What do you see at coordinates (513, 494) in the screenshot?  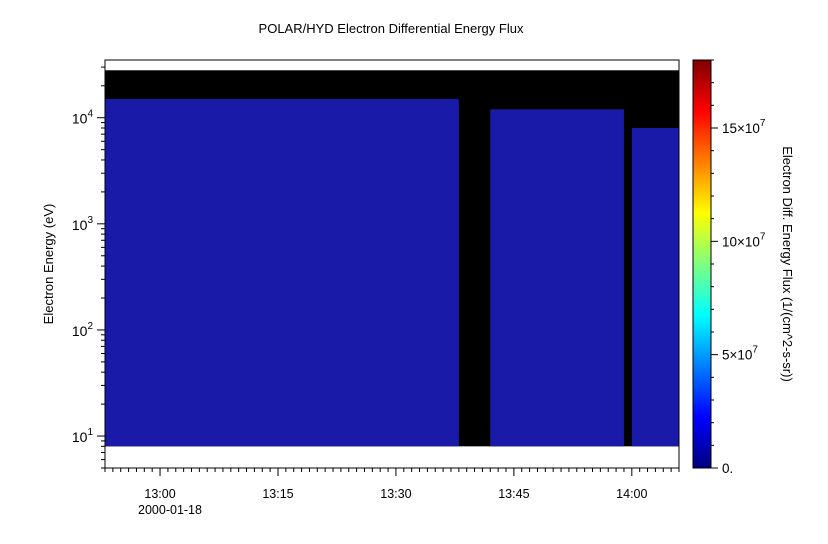 I see `x-tick-label: 13:45` at bounding box center [513, 494].